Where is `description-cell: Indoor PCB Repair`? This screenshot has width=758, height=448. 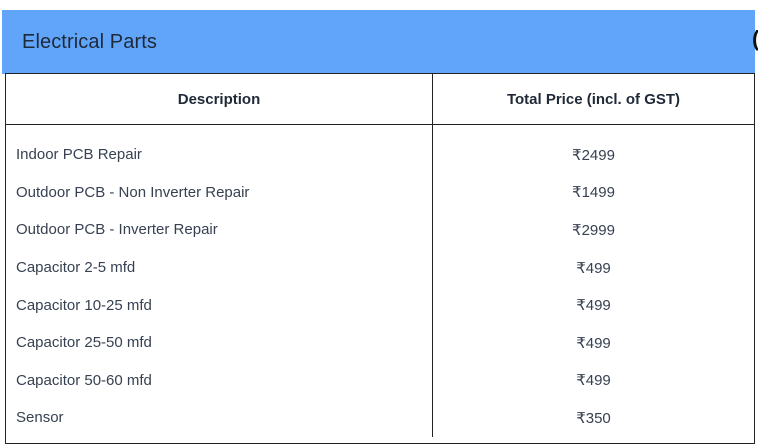
description-cell: Indoor PCB Repair is located at coordinates (219, 155).